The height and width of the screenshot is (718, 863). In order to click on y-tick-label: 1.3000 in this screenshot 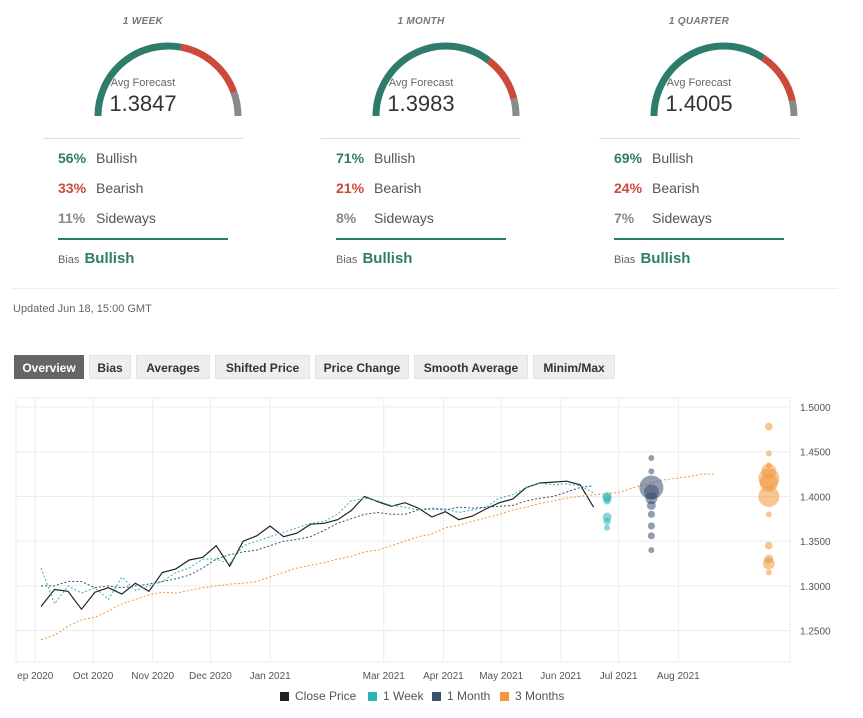, I will do `click(815, 587)`.